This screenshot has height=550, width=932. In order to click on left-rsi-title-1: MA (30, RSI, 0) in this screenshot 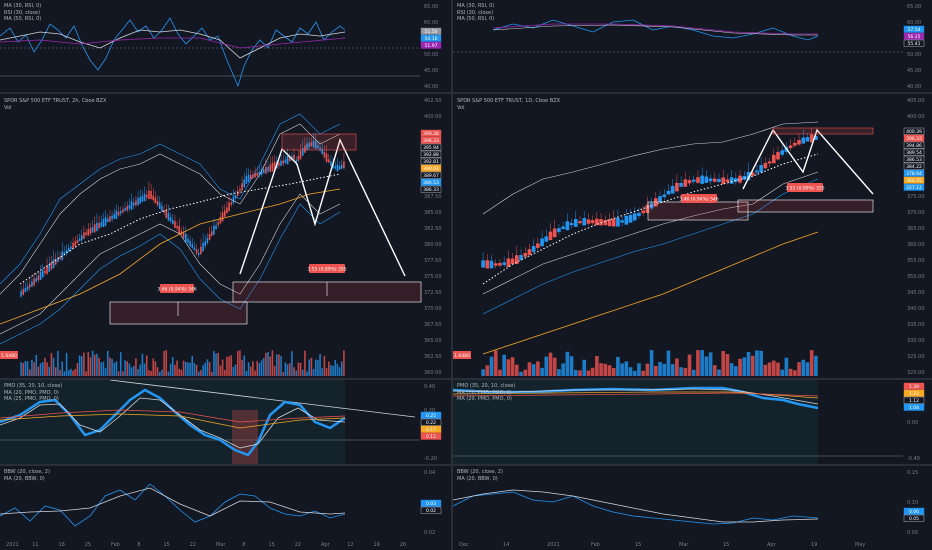, I will do `click(23, 6)`.